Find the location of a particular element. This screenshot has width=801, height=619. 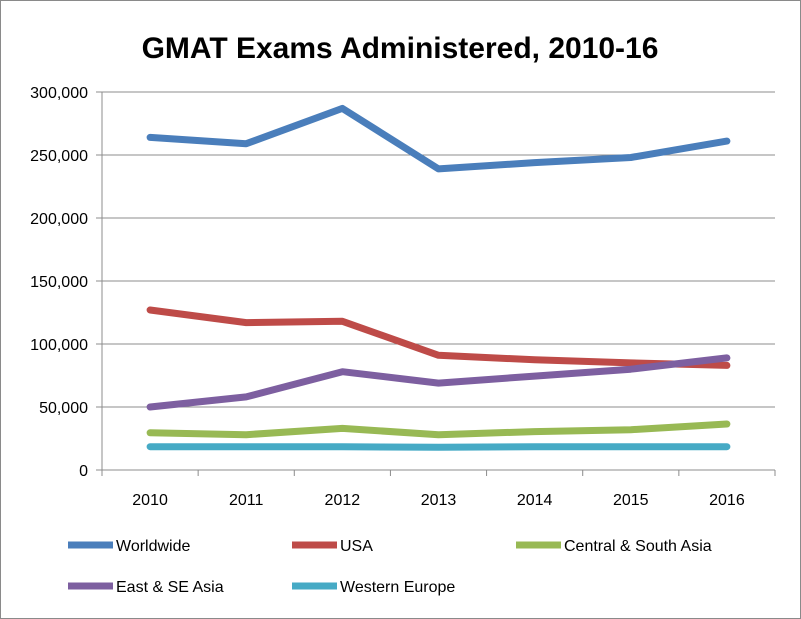

x-tick-label: 2012 is located at coordinates (343, 500).